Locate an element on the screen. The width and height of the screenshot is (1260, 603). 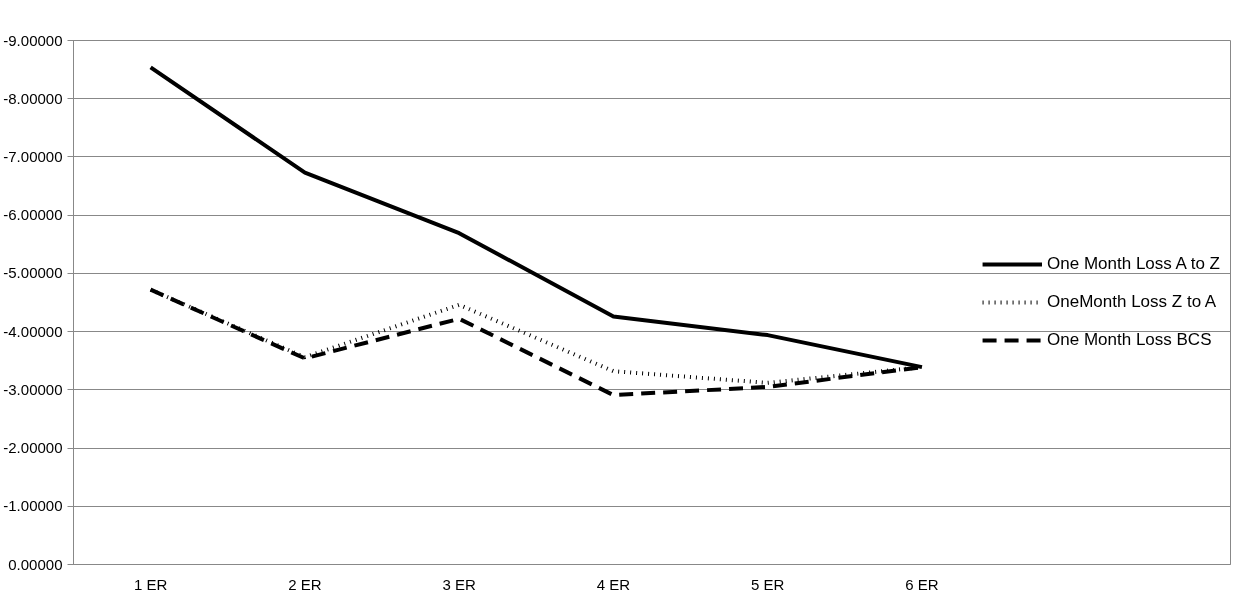
y-tick-label: -9.00000 is located at coordinates (33, 40).